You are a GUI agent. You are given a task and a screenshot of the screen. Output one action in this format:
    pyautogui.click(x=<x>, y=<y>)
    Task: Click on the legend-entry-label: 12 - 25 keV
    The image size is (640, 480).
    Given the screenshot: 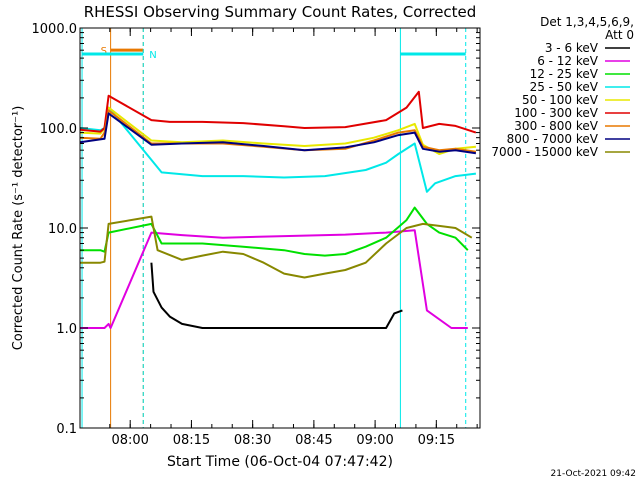 What is the action you would take?
    pyautogui.click(x=564, y=74)
    